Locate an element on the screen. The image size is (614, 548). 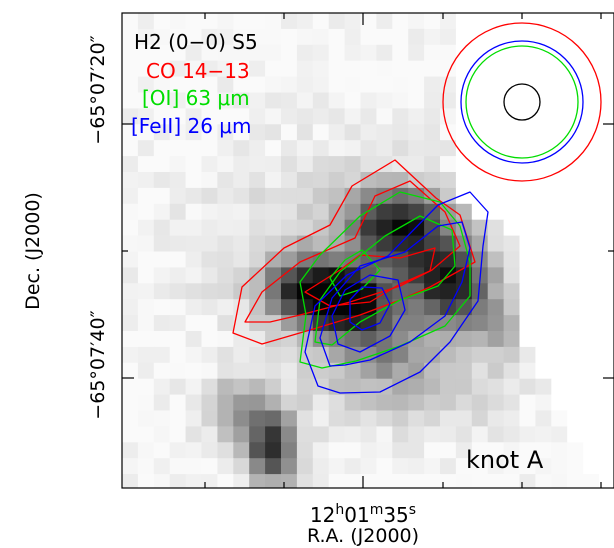
feii-contour-mid is located at coordinates (395, 294).